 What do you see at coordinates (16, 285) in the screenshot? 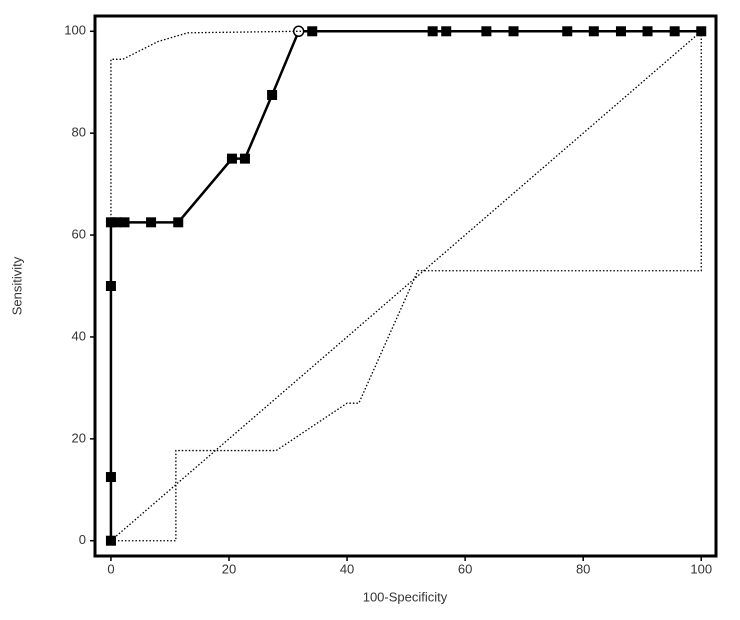
I see `y-axis-label: Sensitivity` at bounding box center [16, 285].